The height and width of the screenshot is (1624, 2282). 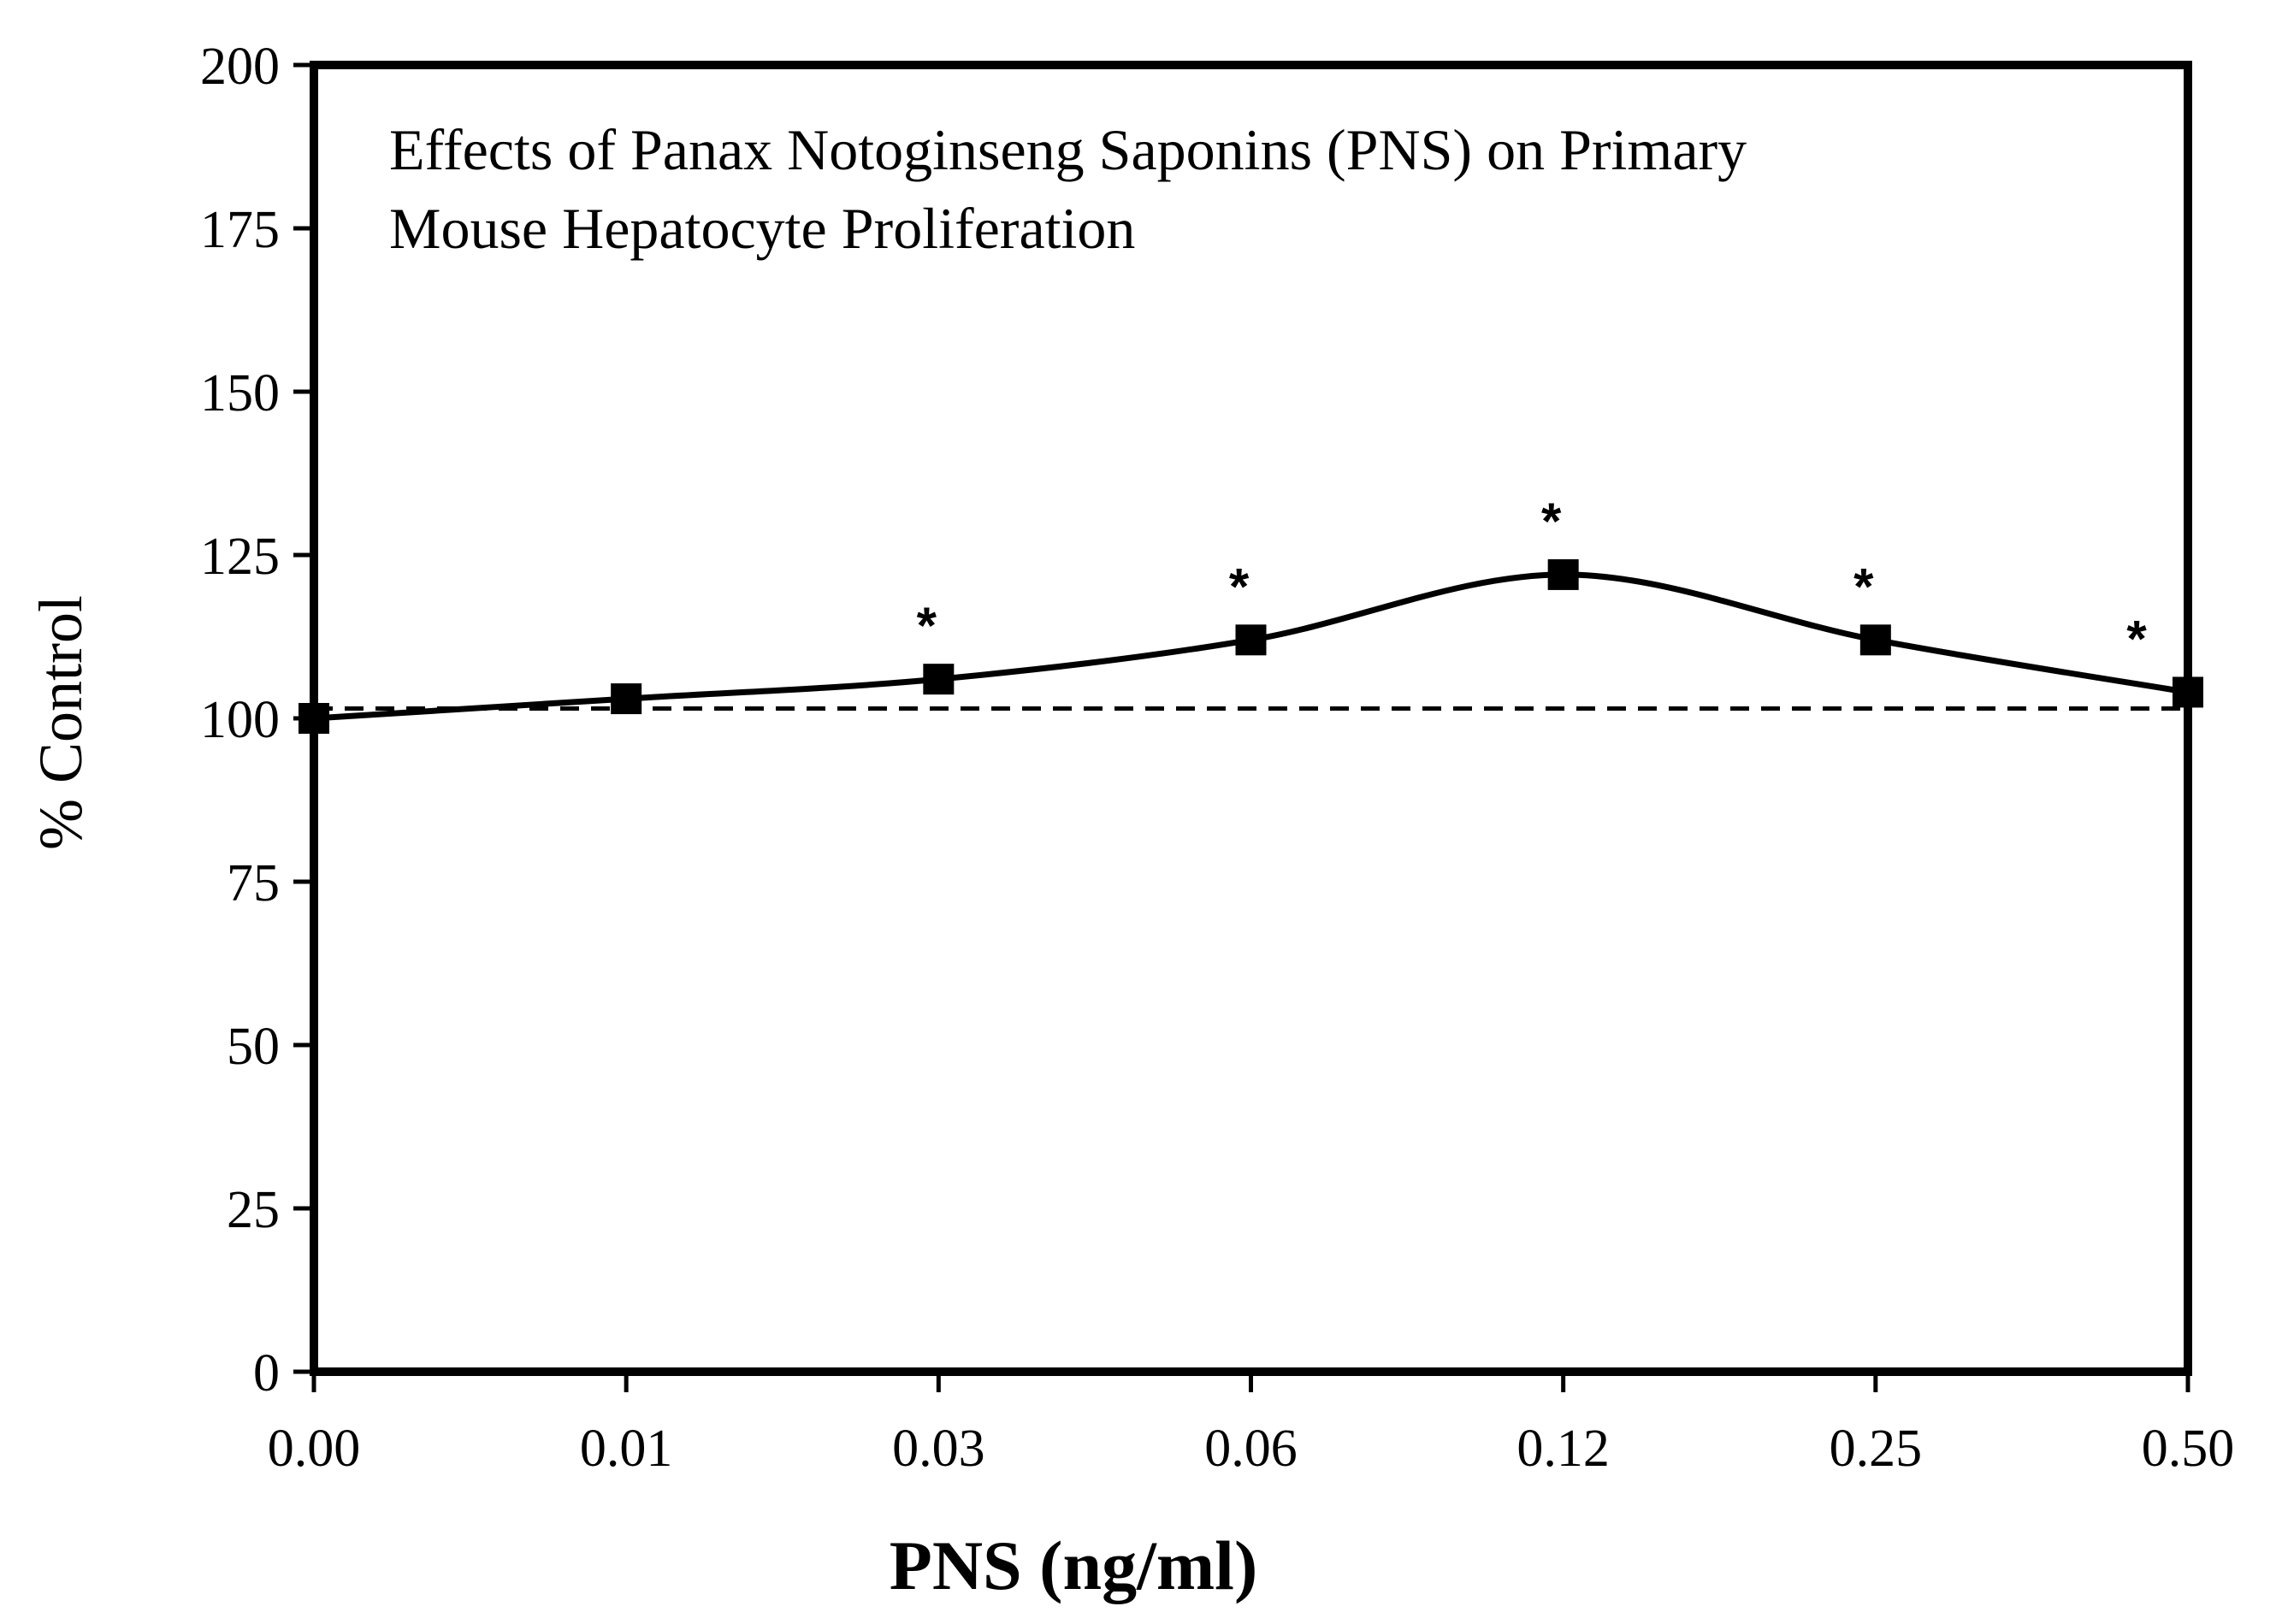 I want to click on x-tick-label: 0.25, so click(x=1877, y=1449).